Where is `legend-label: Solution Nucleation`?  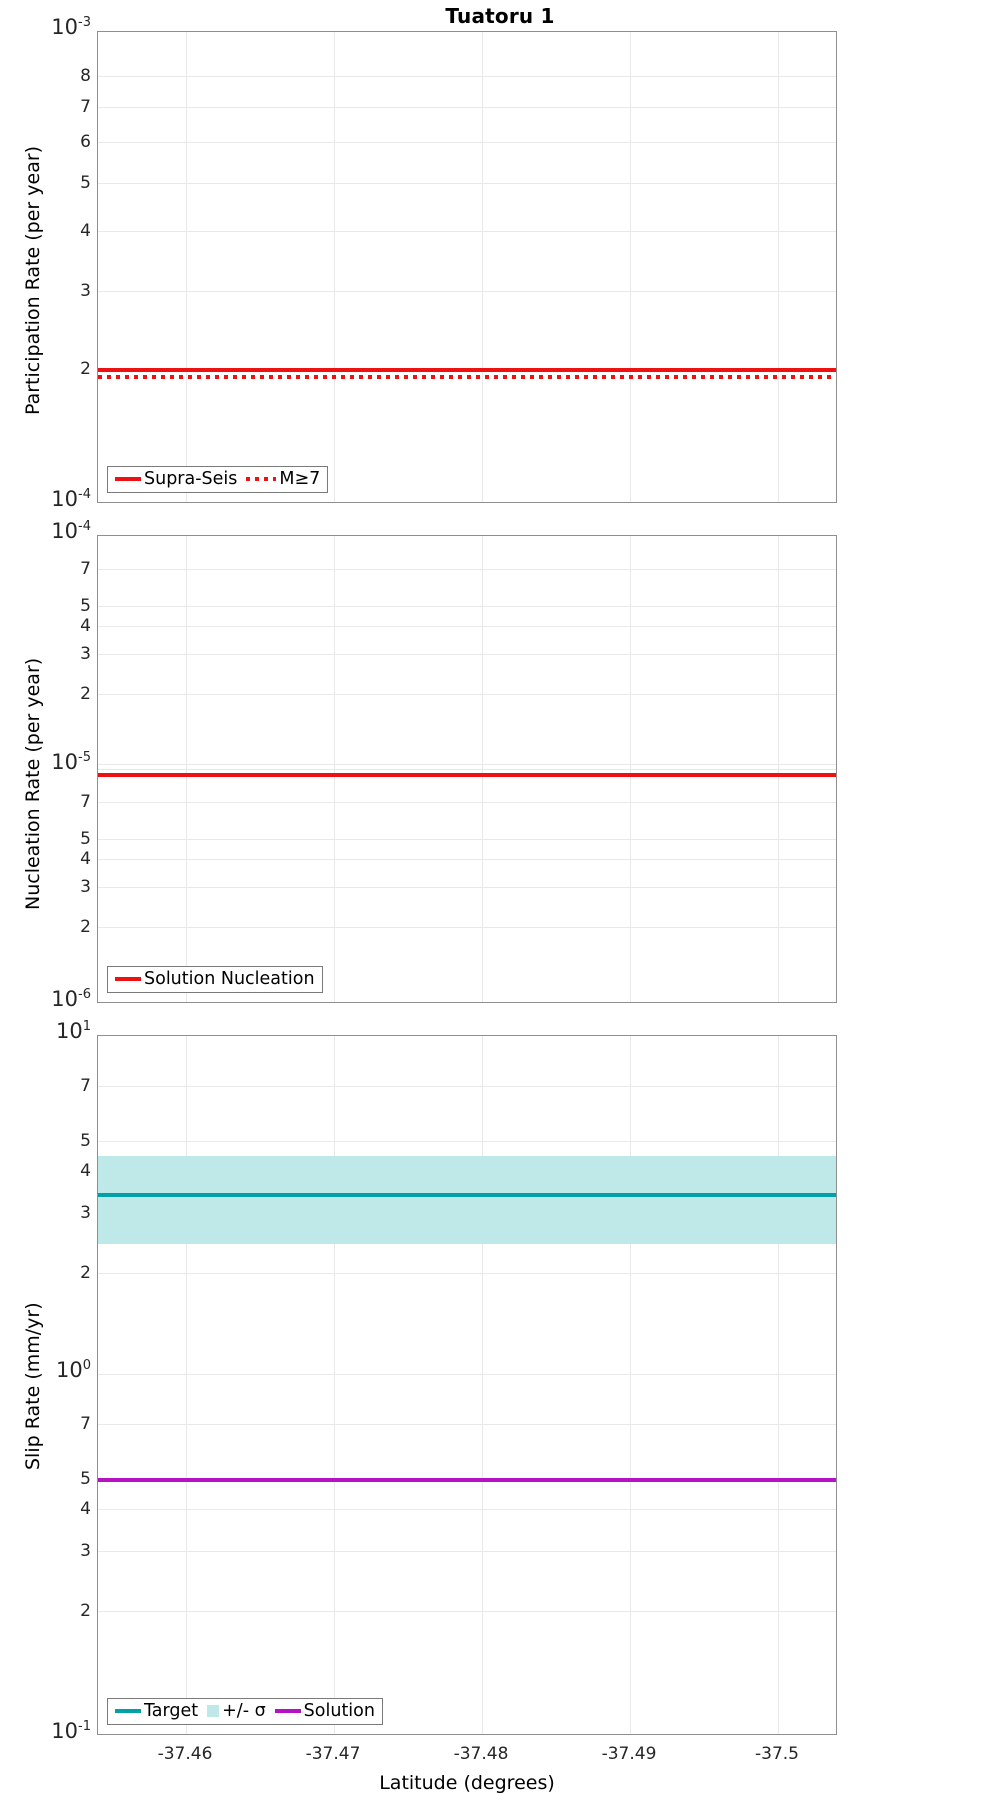 legend-label: Solution Nucleation is located at coordinates (229, 978).